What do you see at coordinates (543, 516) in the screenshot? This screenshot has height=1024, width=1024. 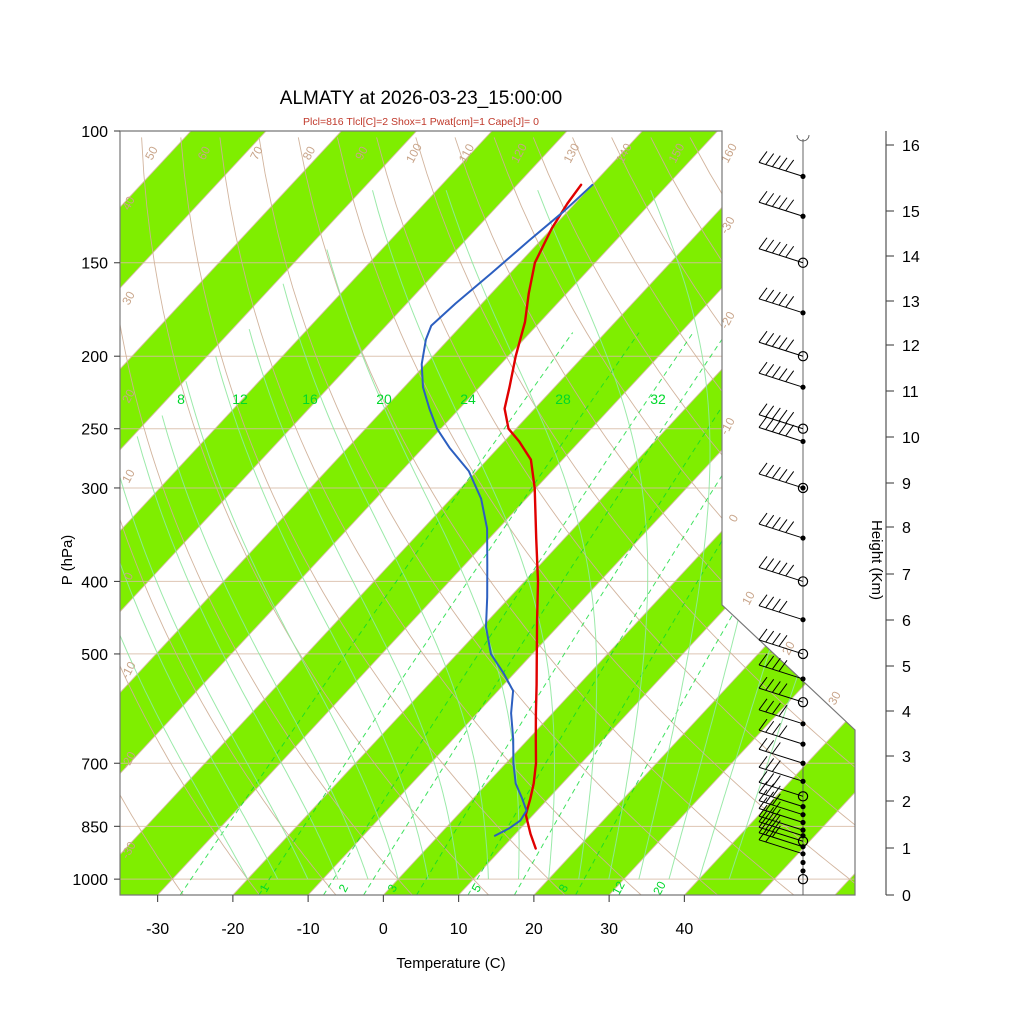 I see `temperature-profile` at bounding box center [543, 516].